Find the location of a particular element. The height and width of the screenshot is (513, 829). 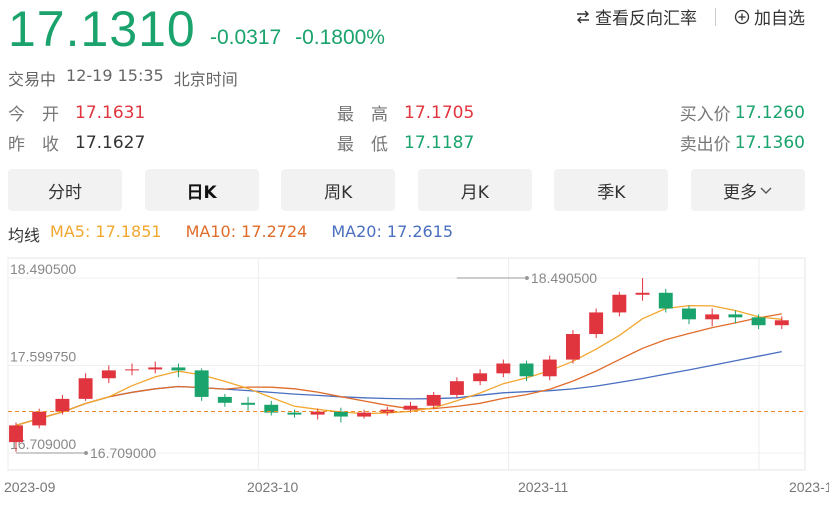

tab-daily-k: 日K is located at coordinates (201, 190).